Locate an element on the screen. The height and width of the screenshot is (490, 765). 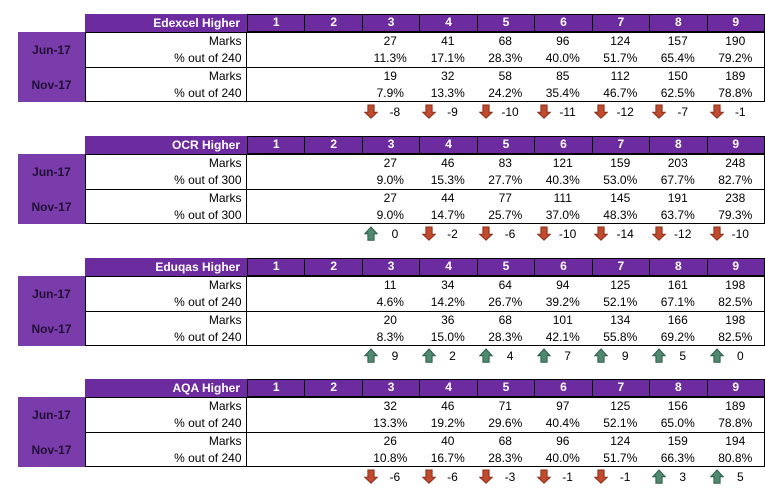
percent-cell: 69.2% is located at coordinates (677, 336).